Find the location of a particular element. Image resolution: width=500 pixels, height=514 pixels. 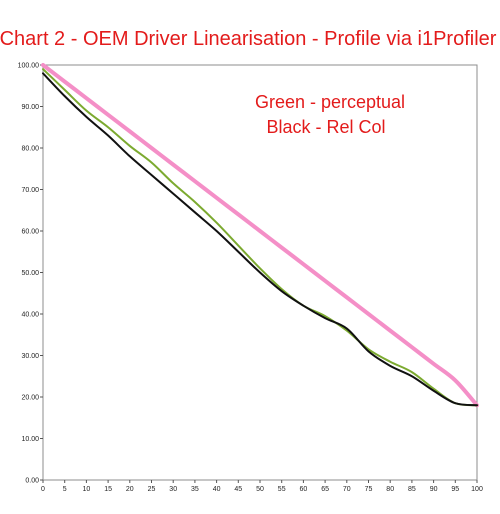

x-tick-label: 55 is located at coordinates (282, 489).